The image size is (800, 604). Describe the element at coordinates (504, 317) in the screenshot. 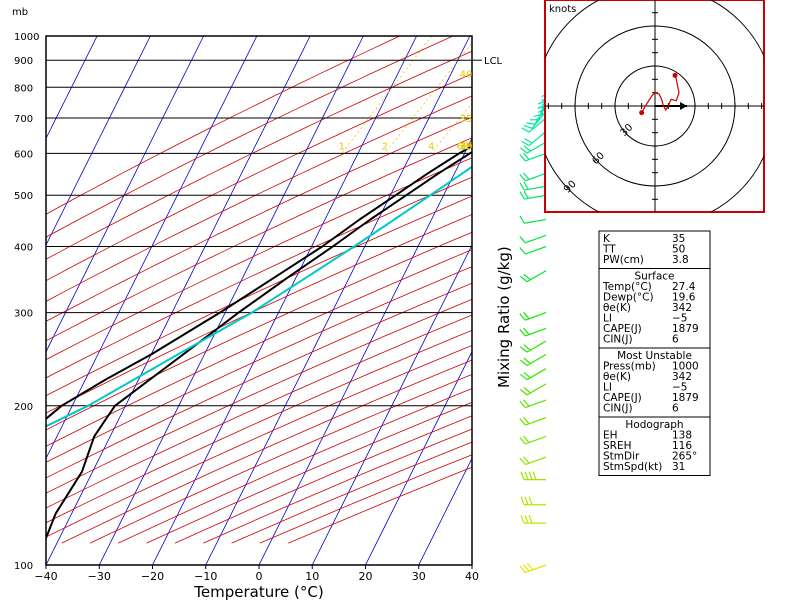

I see `mixing-ratio-axis-title: Mixing Ratio (g/kg)` at that location.